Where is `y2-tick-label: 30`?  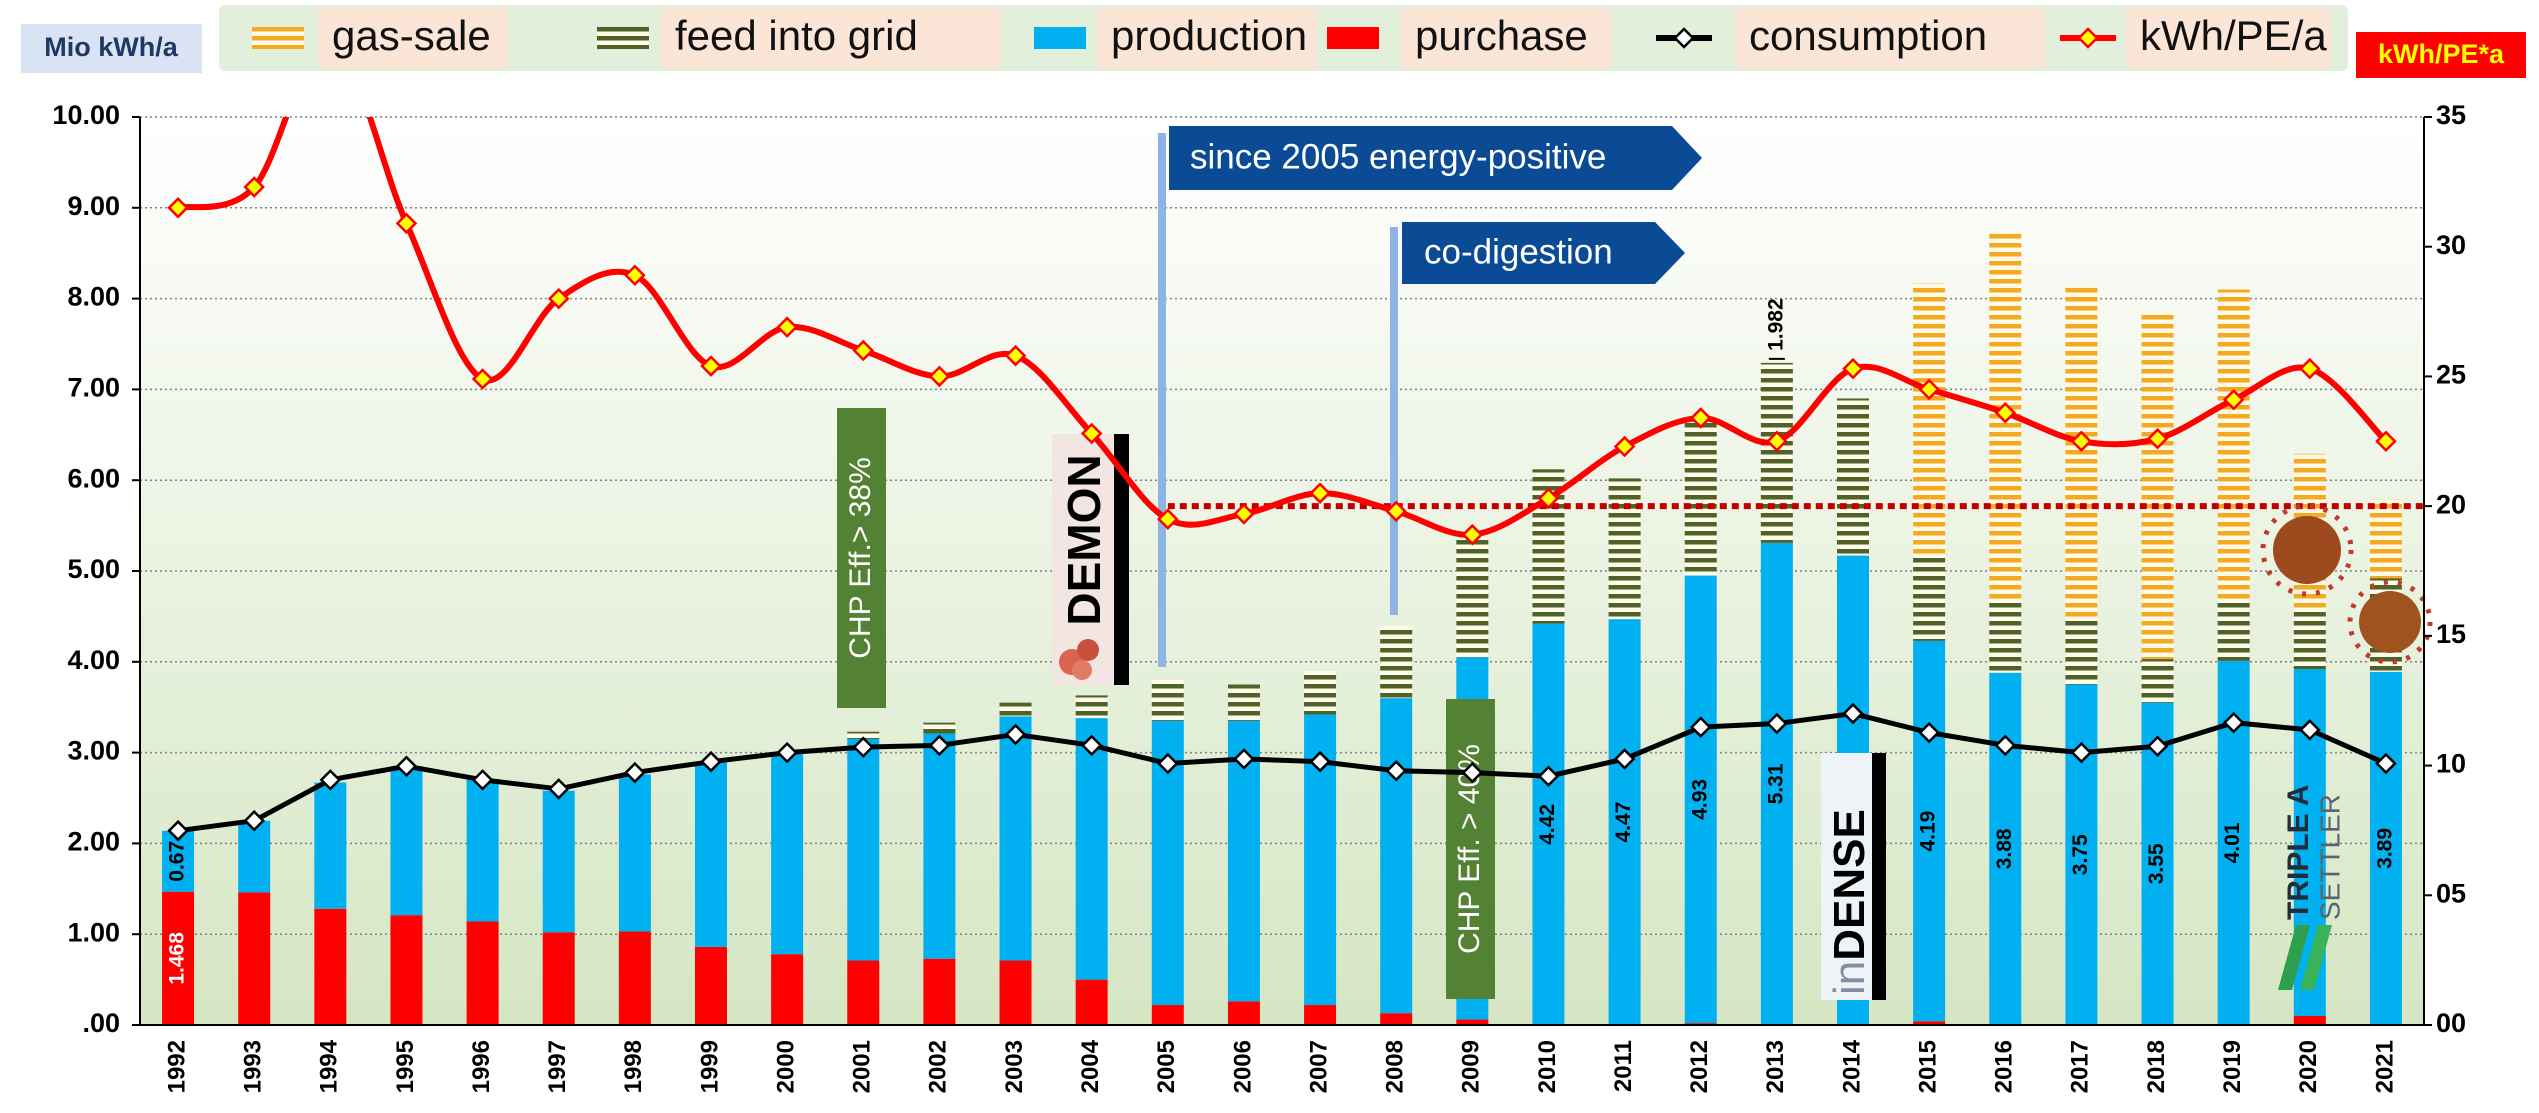
y2-tick-label: 30 is located at coordinates (2451, 245).